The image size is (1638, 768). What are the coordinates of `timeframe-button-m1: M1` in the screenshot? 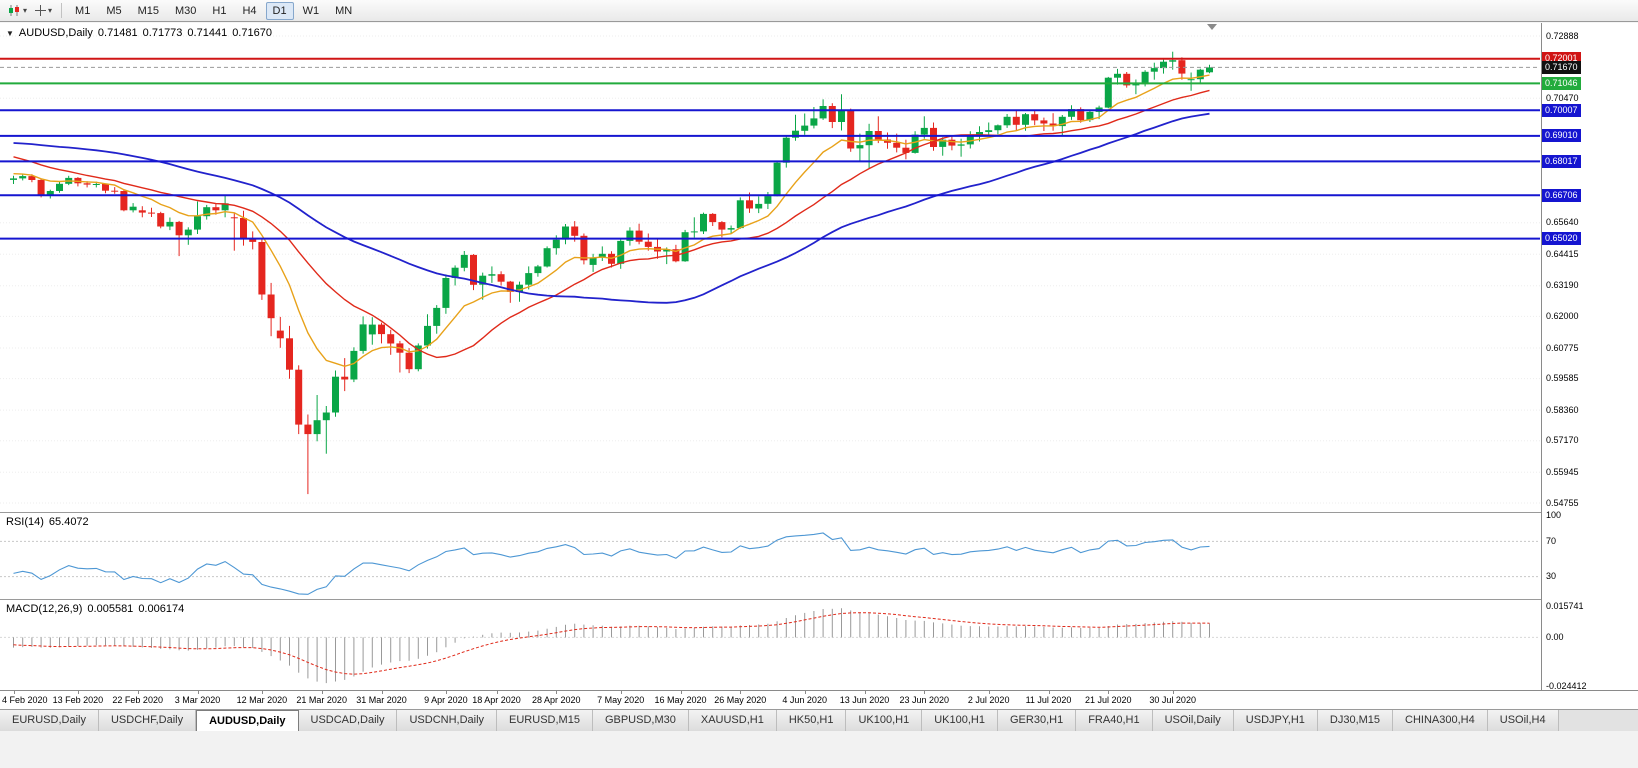 It's located at (83, 10).